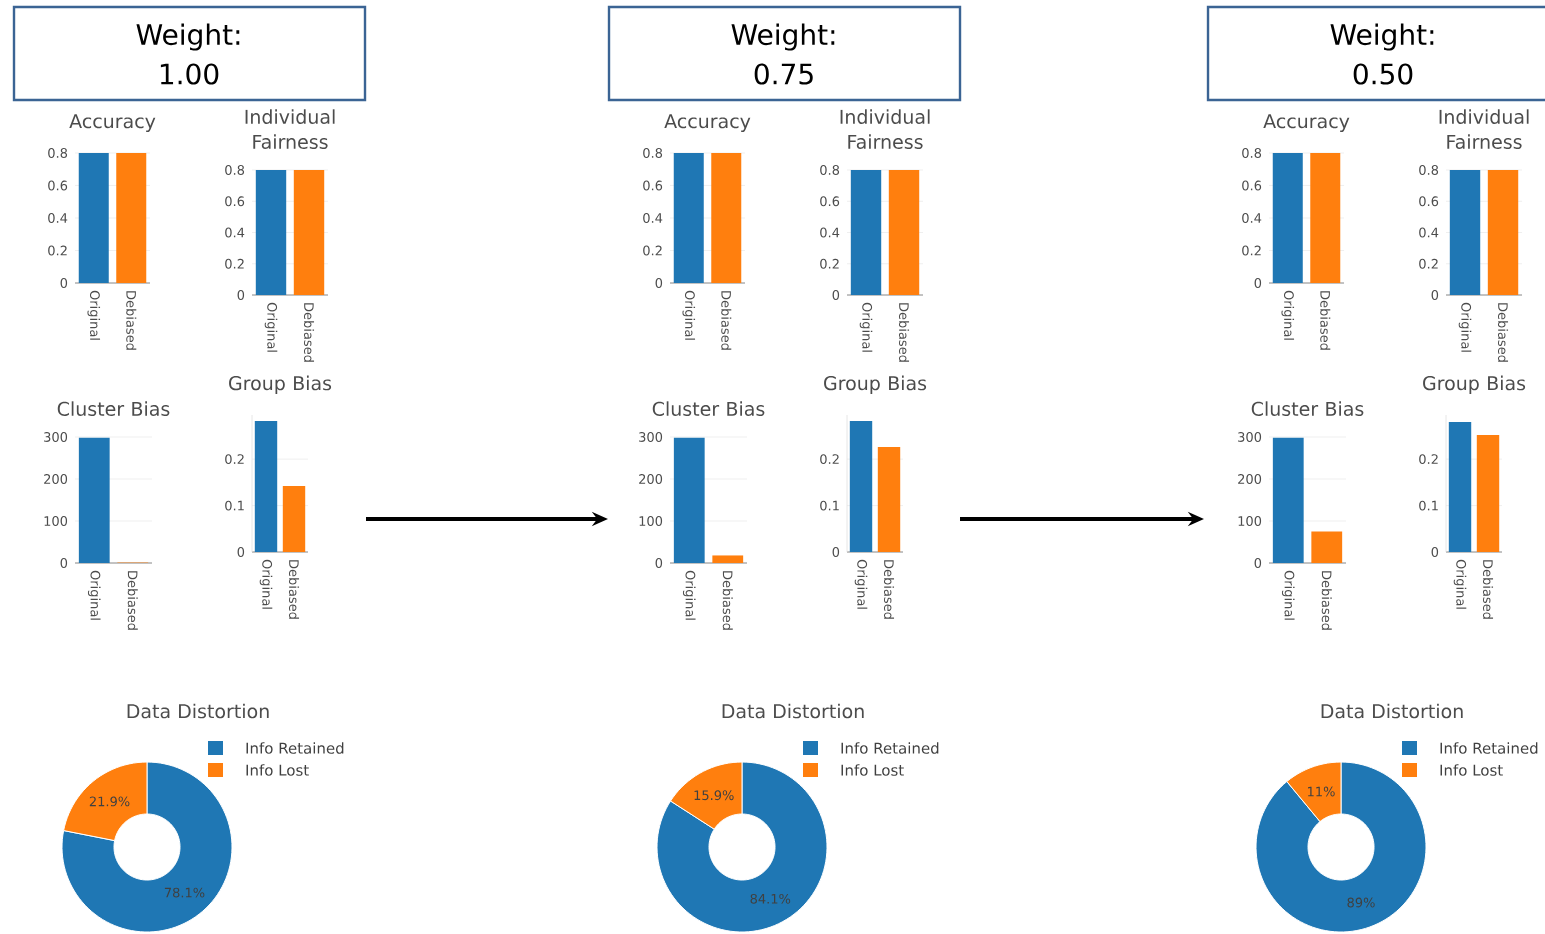  Describe the element at coordinates (1361, 902) in the screenshot. I see `data-label: 89%` at that location.